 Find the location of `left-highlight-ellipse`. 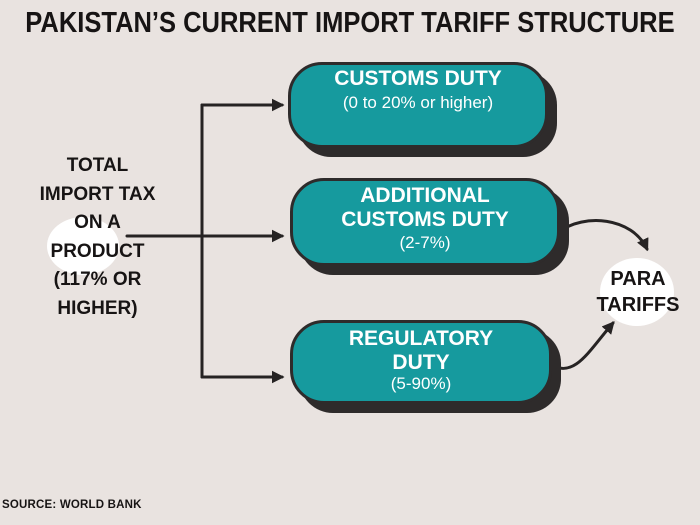

left-highlight-ellipse is located at coordinates (83, 246).